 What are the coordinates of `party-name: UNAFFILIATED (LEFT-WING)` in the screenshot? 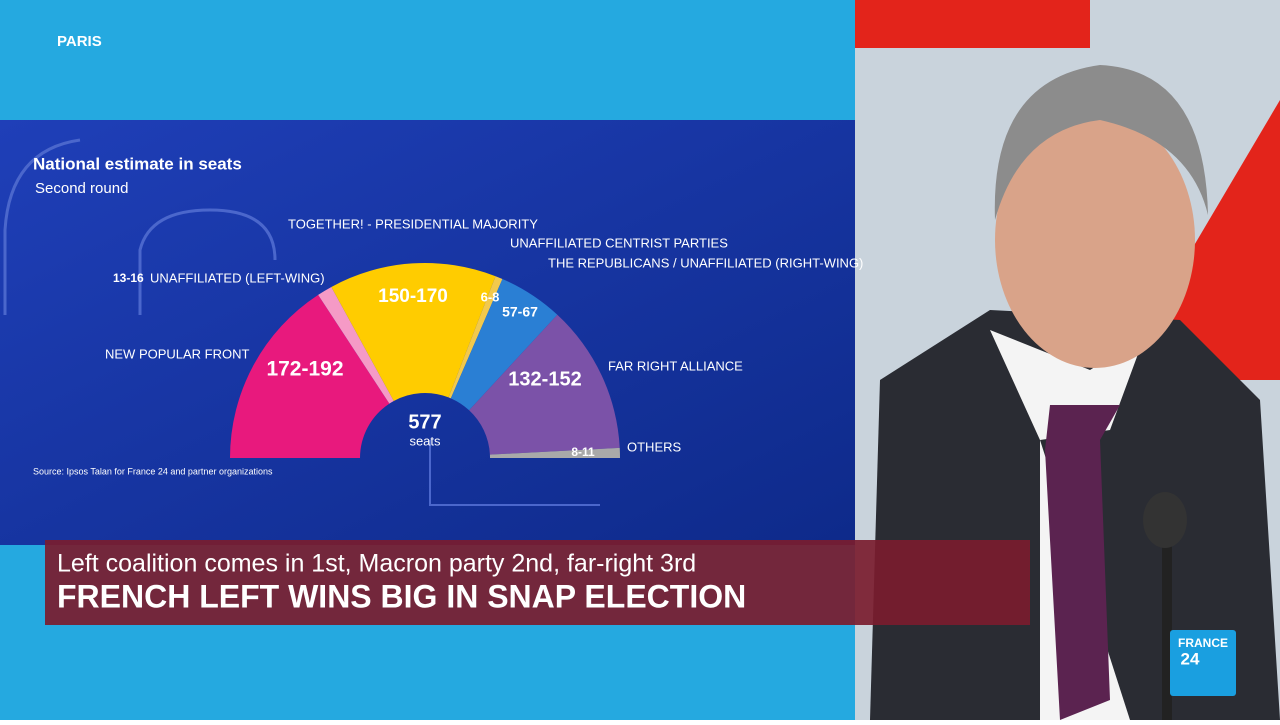 It's located at (237, 277).